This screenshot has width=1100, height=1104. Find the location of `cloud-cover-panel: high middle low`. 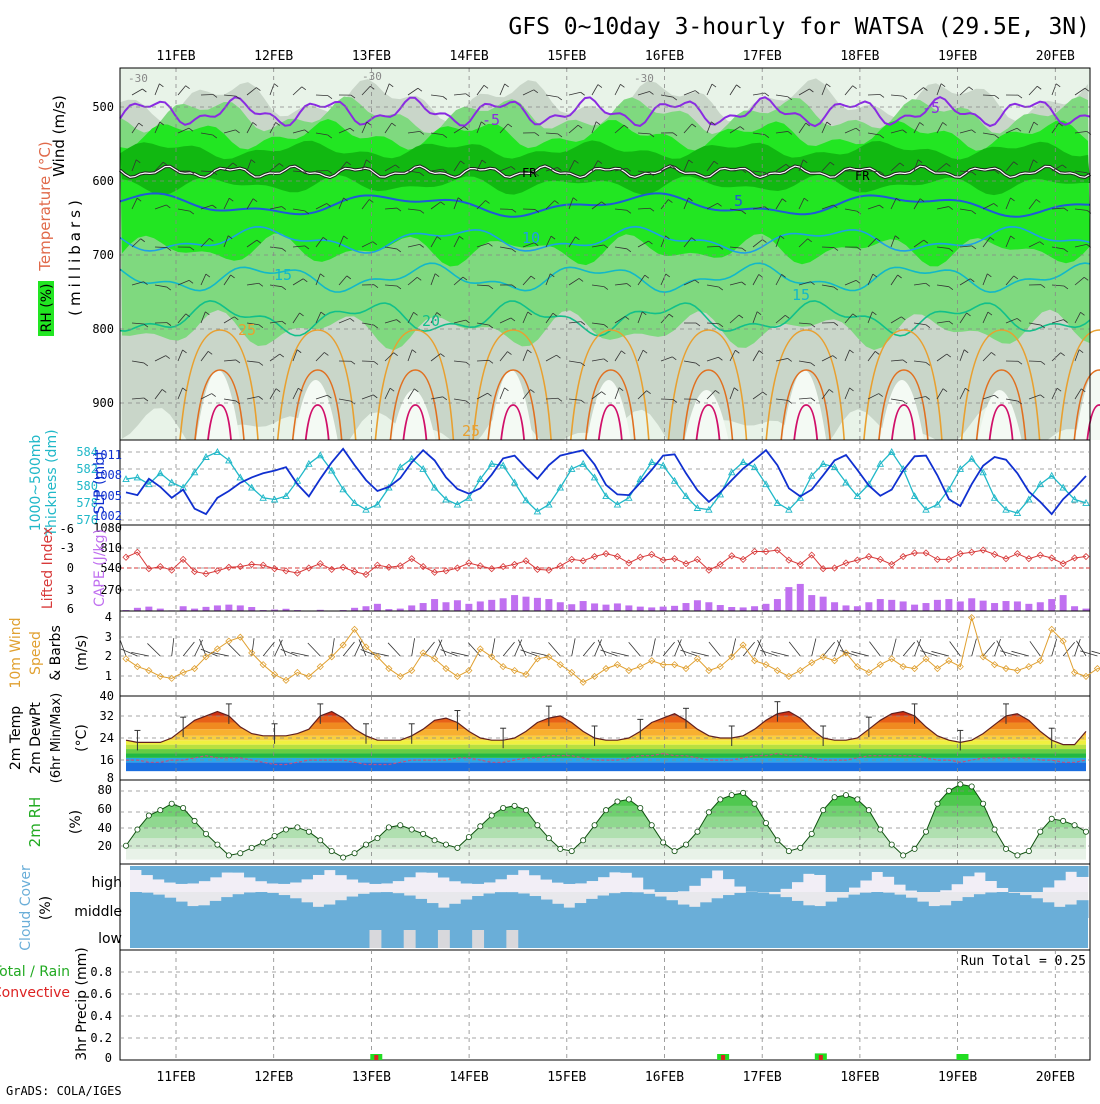

cloud-cover-panel: high middle low is located at coordinates (582, 907).